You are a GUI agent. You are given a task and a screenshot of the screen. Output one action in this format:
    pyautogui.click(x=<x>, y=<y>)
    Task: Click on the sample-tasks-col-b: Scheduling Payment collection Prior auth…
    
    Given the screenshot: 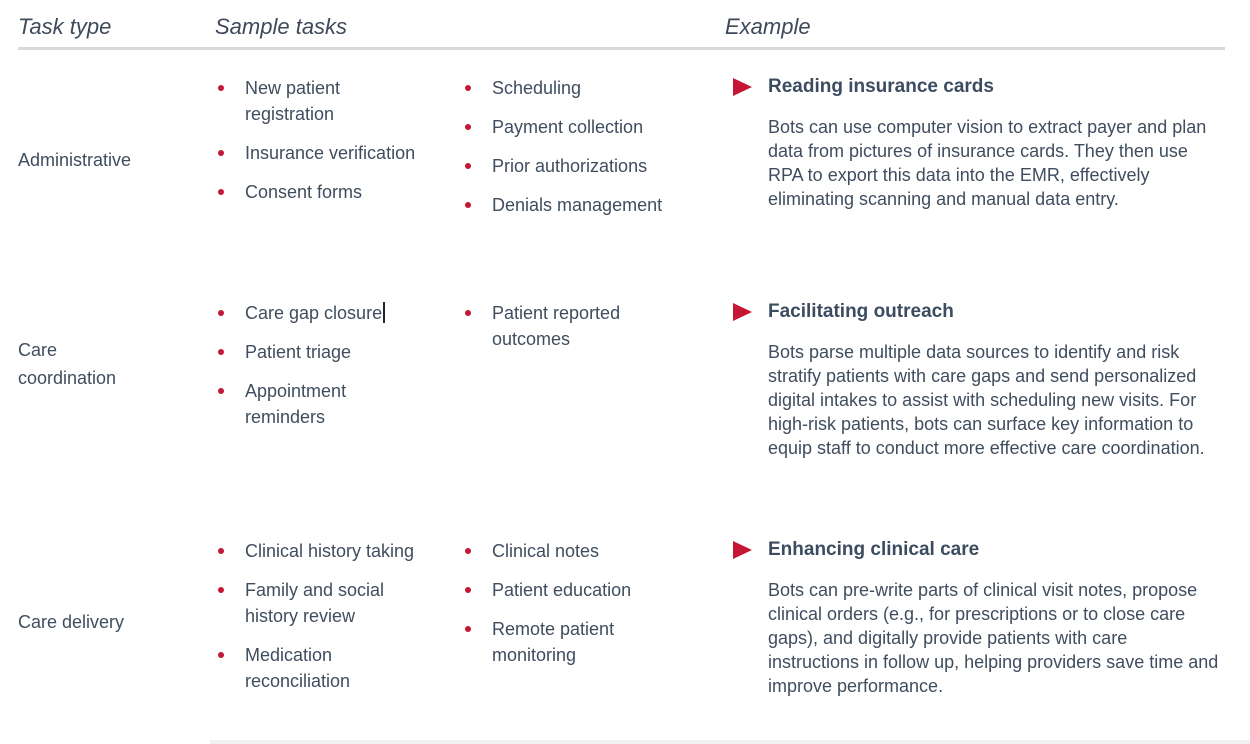 What is the action you would take?
    pyautogui.click(x=593, y=175)
    